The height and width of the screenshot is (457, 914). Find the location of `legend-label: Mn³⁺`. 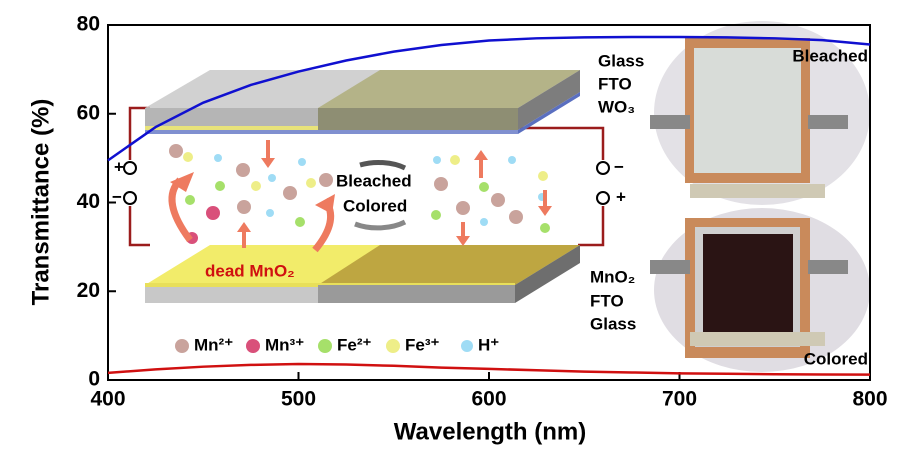

legend-label: Mn³⁺ is located at coordinates (284, 344).